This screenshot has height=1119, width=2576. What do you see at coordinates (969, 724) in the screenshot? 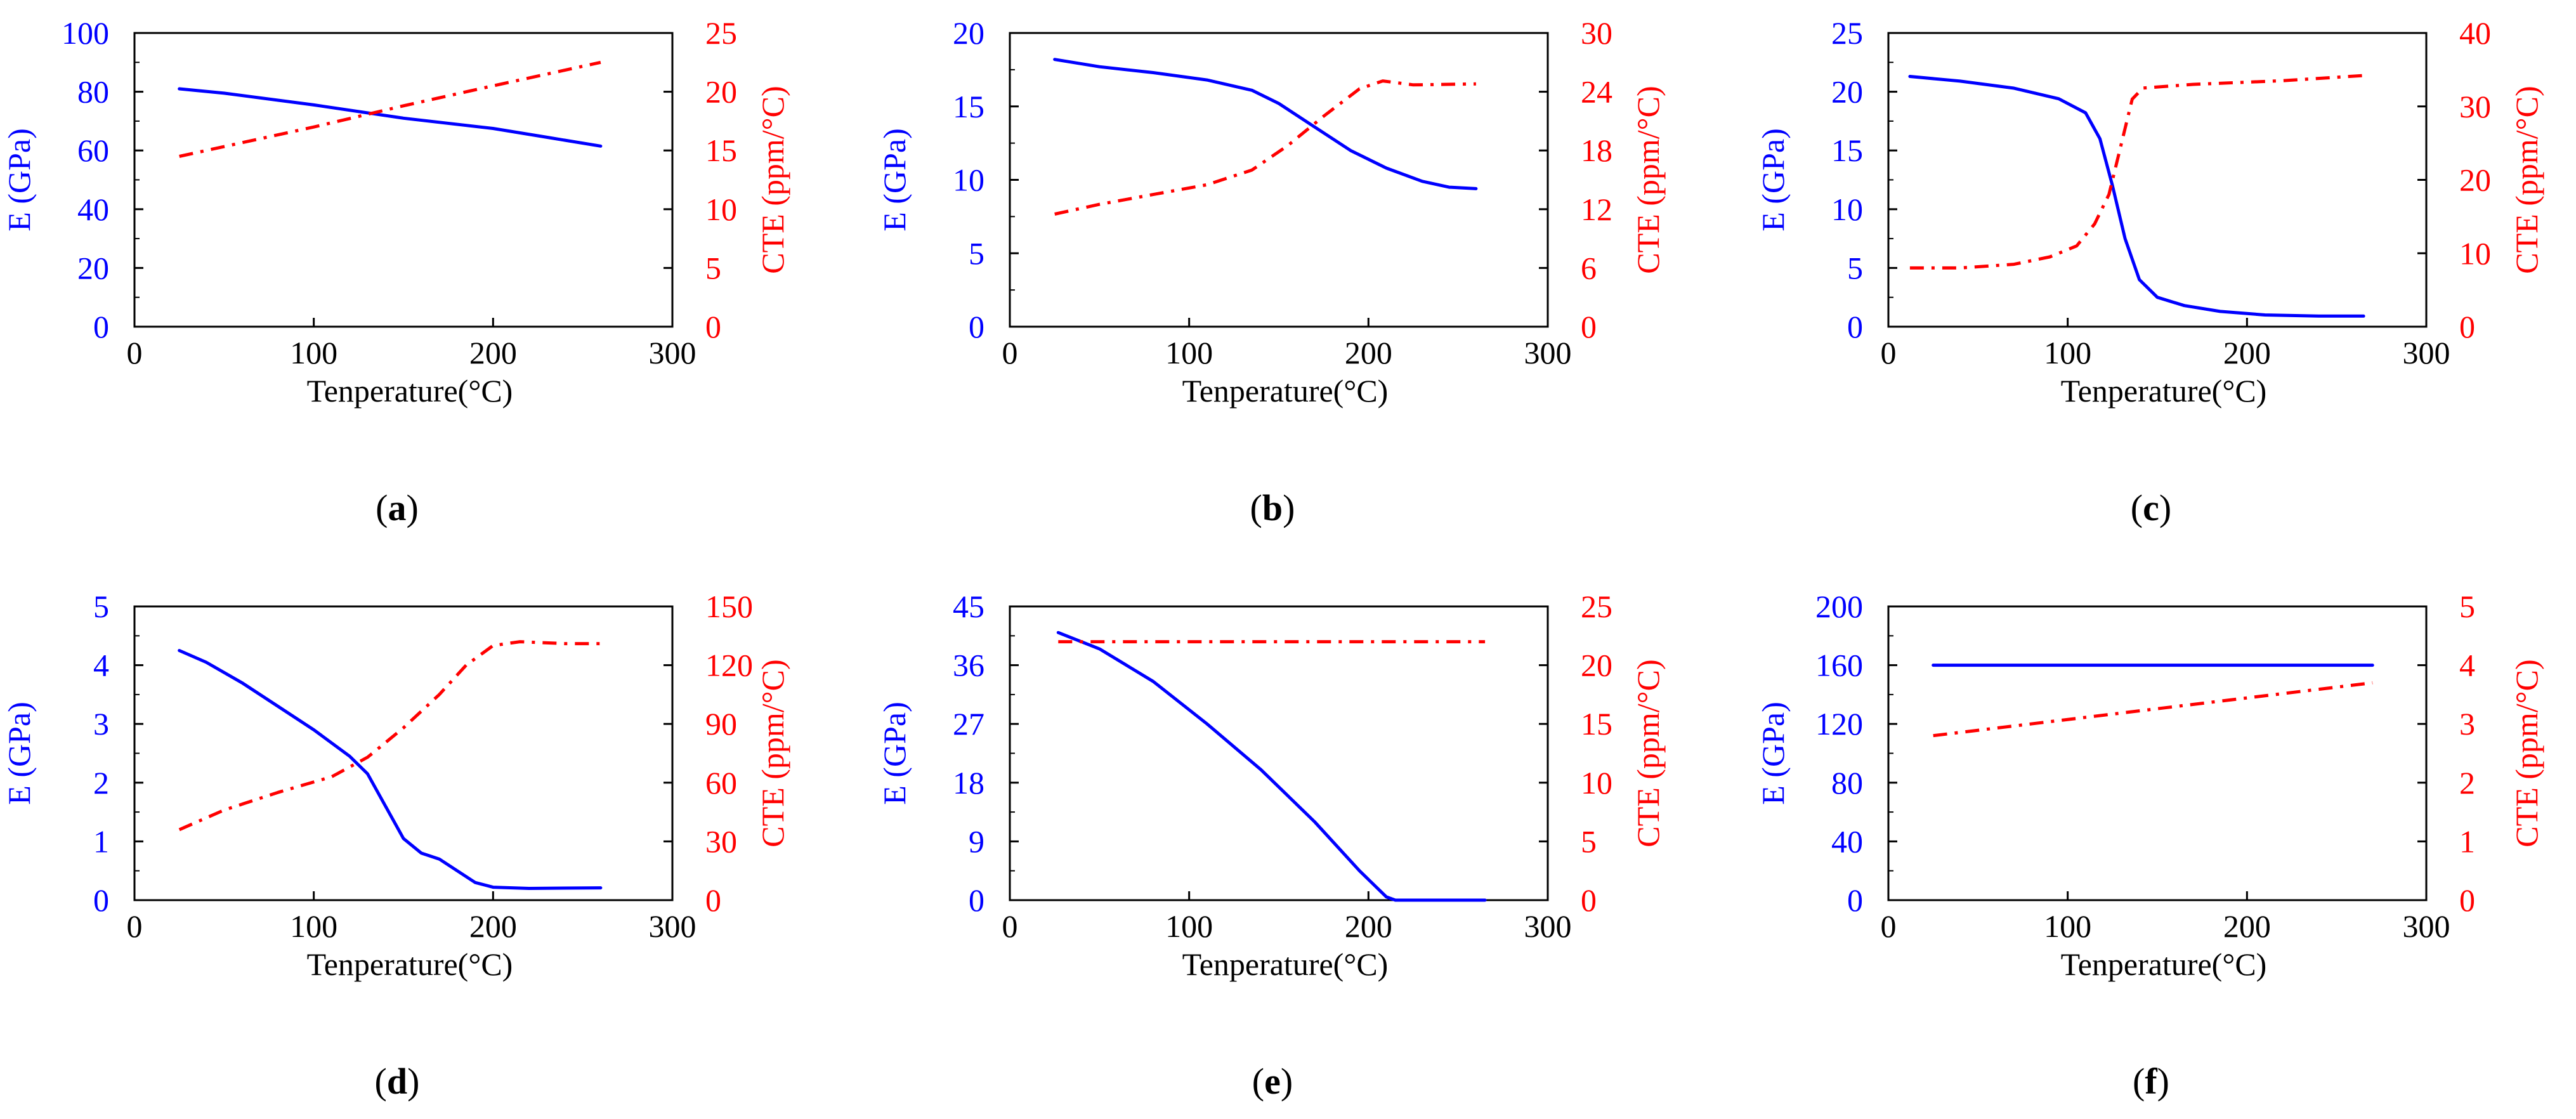
I see `y-left-tick-label: 27` at bounding box center [969, 724].